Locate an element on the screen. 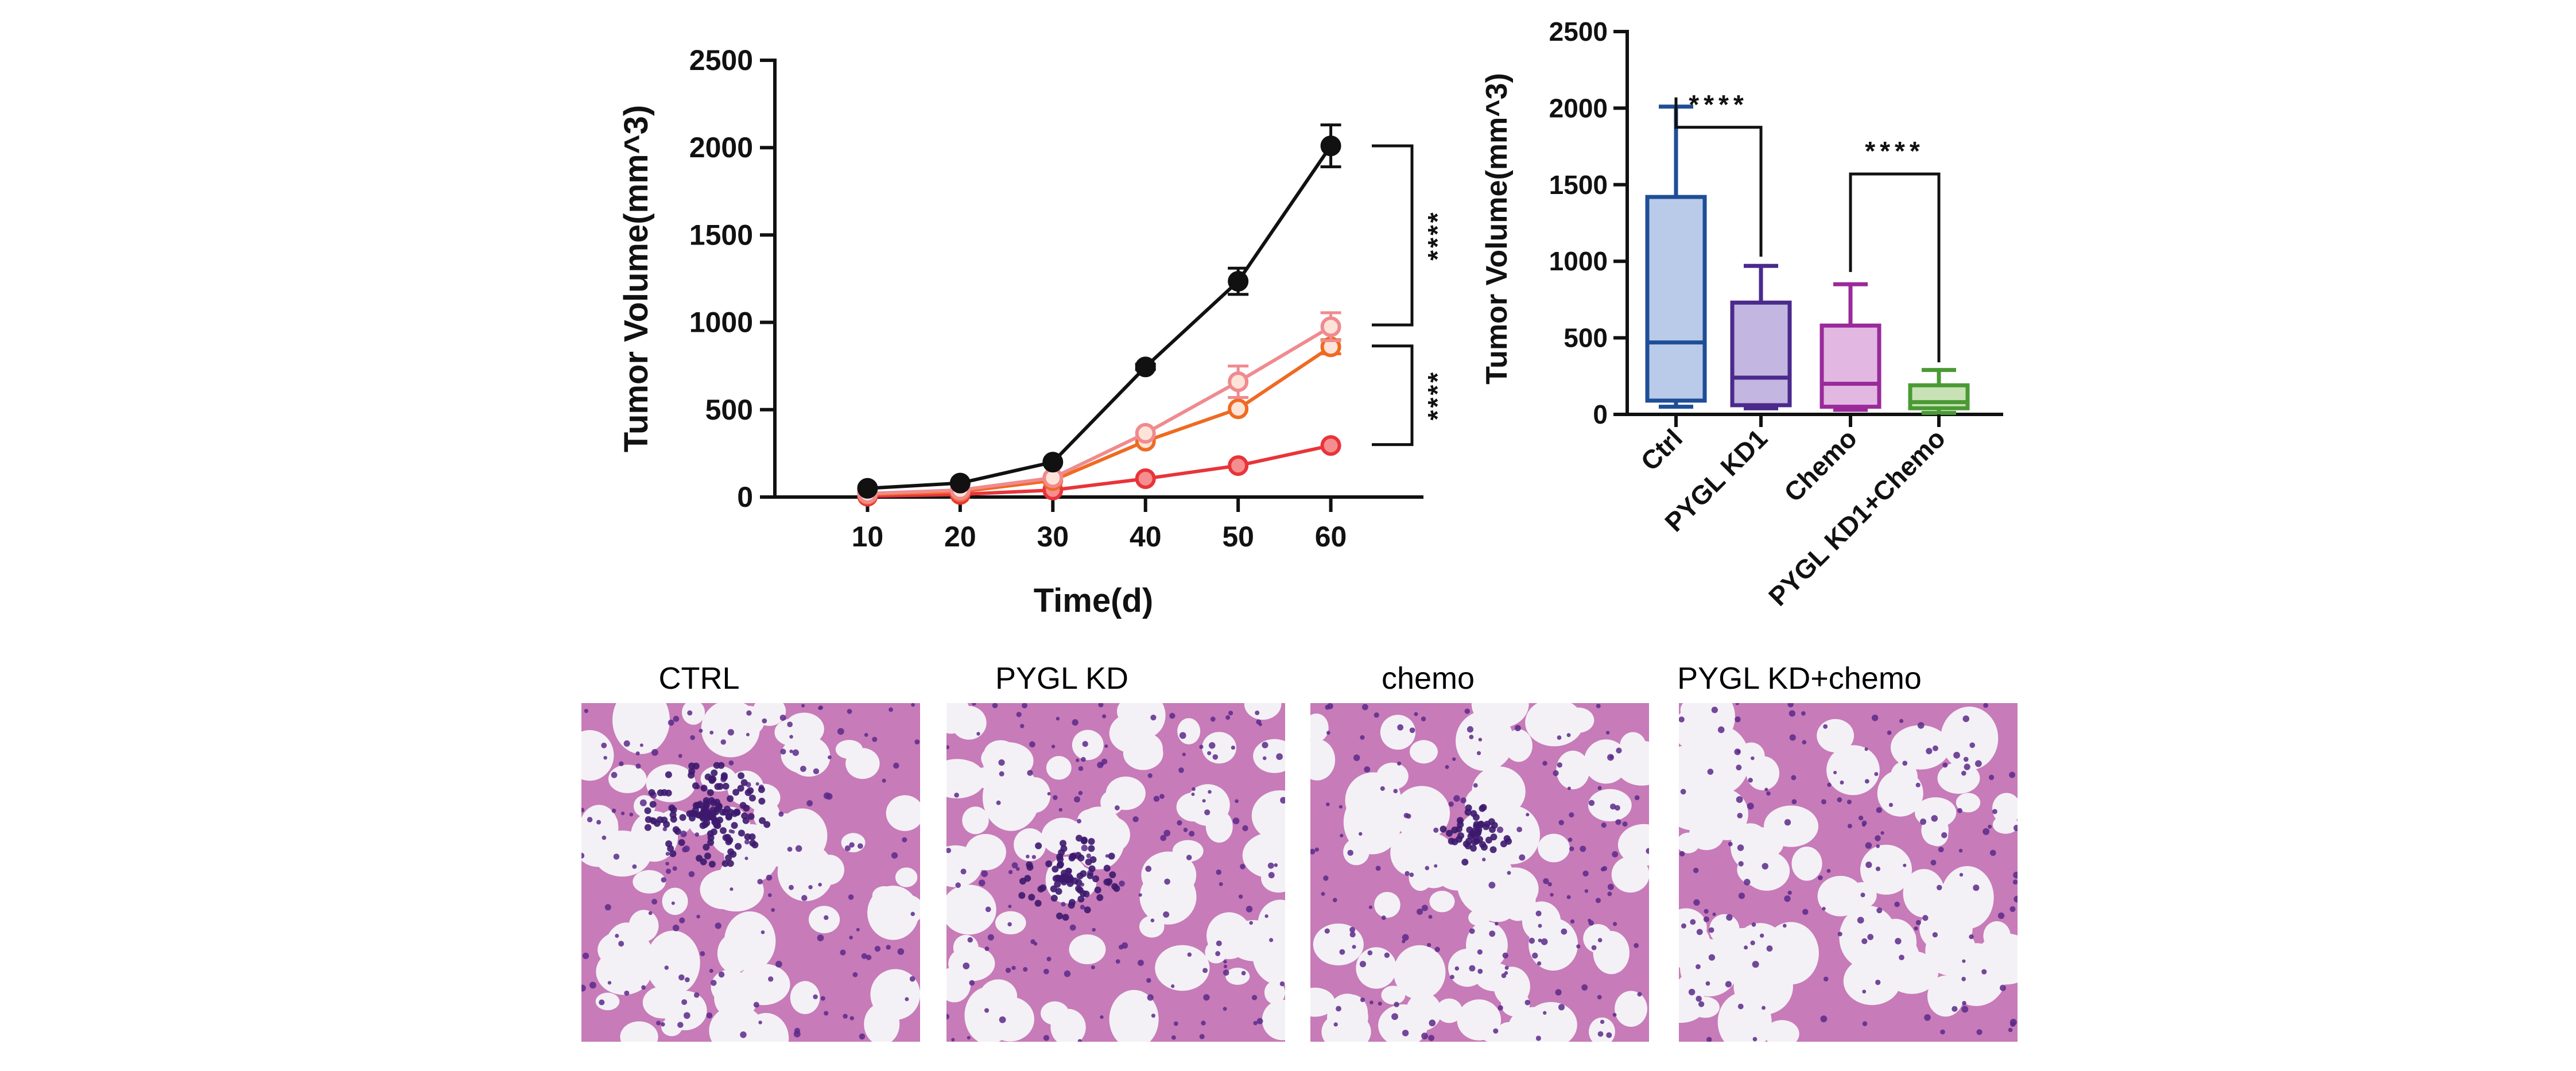  tissue-label-ctrl: CTRL is located at coordinates (698, 679).